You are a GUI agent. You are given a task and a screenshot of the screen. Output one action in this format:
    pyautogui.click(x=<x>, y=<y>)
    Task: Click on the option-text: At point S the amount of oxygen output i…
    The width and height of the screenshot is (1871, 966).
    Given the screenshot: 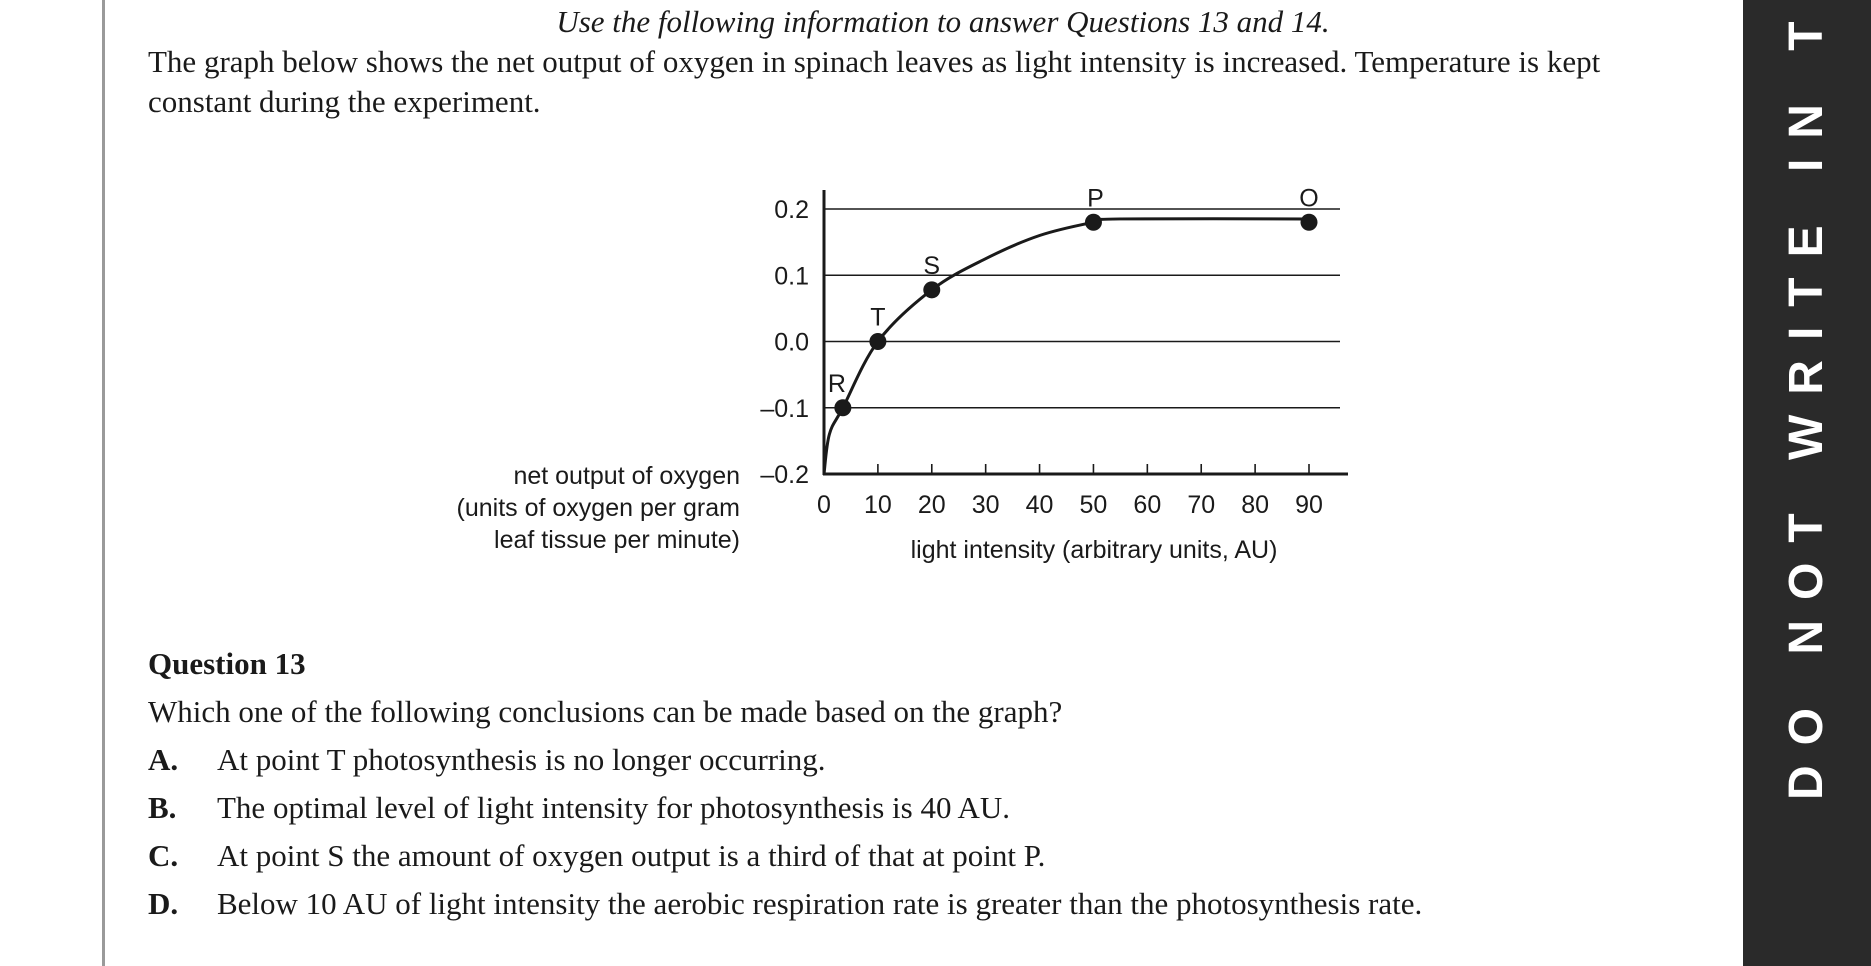 What is the action you would take?
    pyautogui.click(x=631, y=855)
    